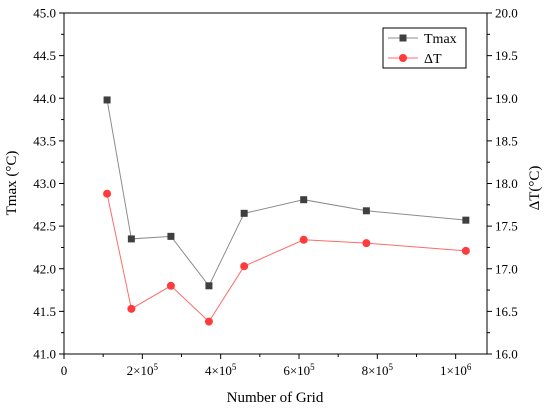  I want to click on y-axis-right-title: ΔT(°C), so click(535, 188).